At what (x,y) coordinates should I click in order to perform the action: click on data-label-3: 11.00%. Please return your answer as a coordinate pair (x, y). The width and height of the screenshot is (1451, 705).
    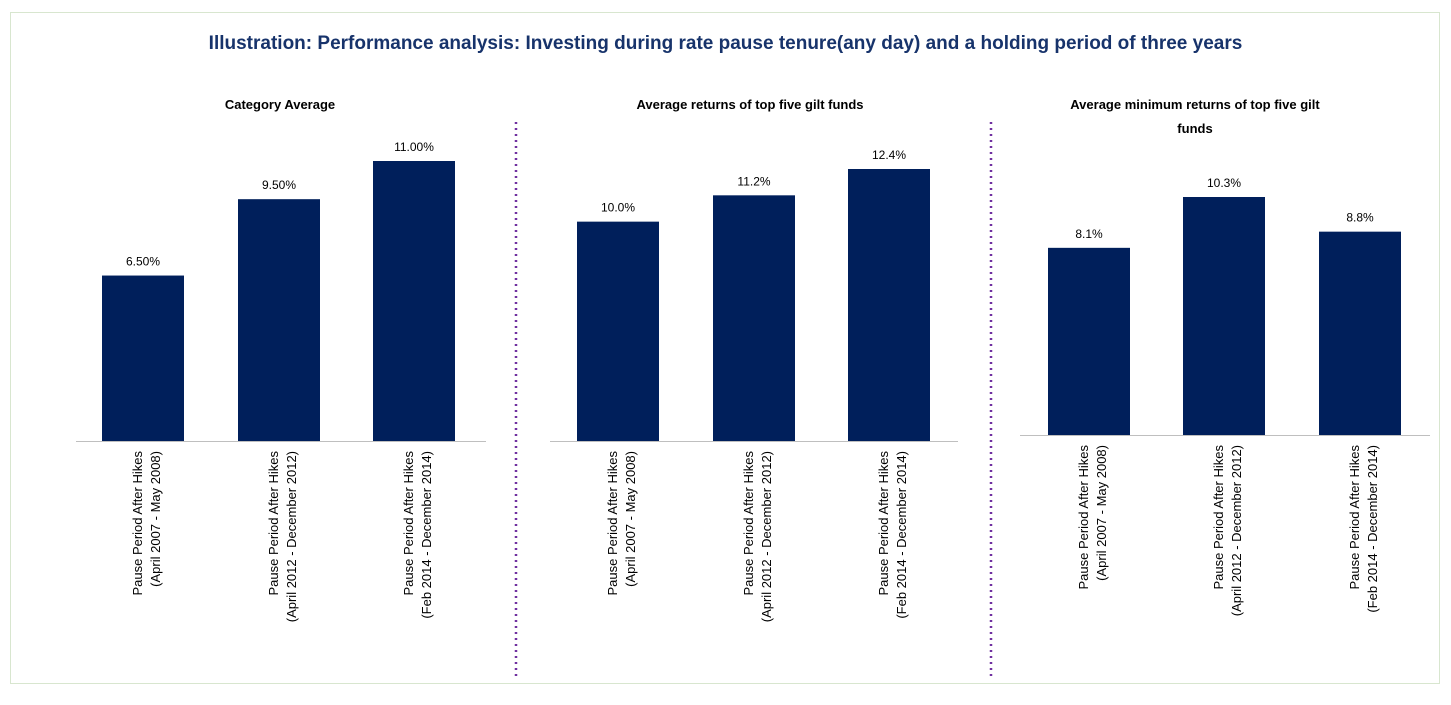
    Looking at the image, I should click on (414, 147).